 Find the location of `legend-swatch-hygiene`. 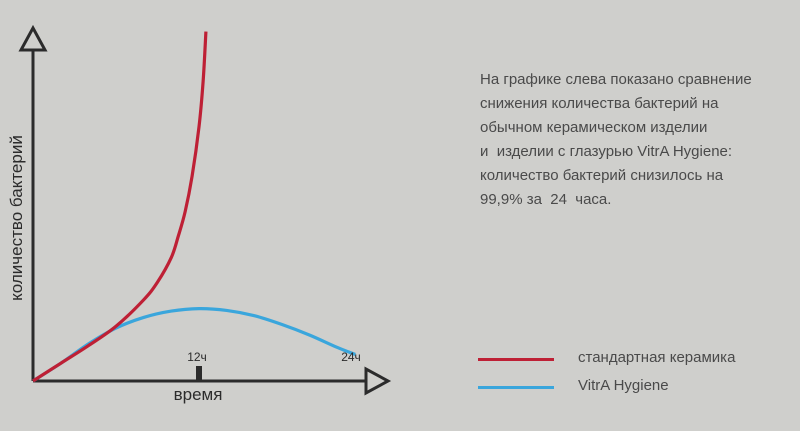

legend-swatch-hygiene is located at coordinates (516, 387).